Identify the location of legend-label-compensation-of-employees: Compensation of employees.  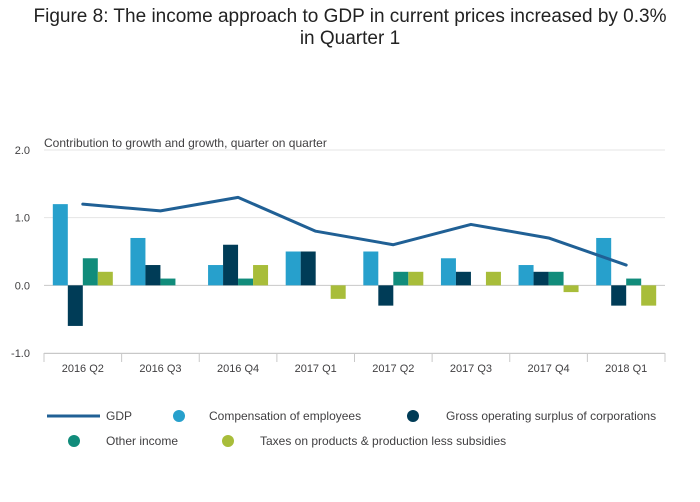
(285, 416).